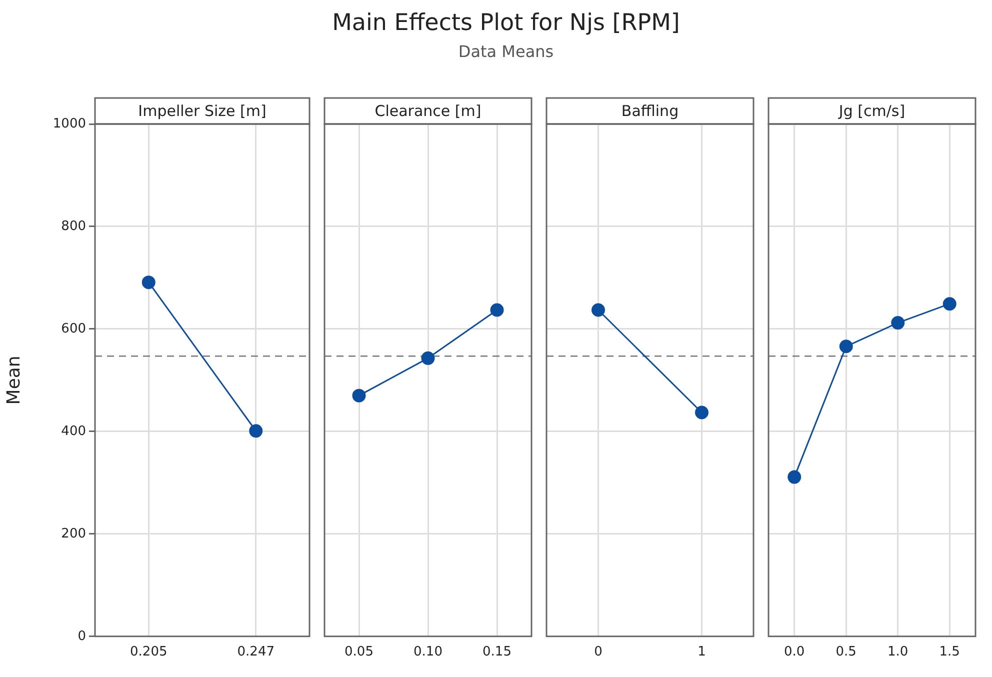 The height and width of the screenshot is (677, 992). Describe the element at coordinates (598, 652) in the screenshot. I see `x-tick-label: 0` at that location.